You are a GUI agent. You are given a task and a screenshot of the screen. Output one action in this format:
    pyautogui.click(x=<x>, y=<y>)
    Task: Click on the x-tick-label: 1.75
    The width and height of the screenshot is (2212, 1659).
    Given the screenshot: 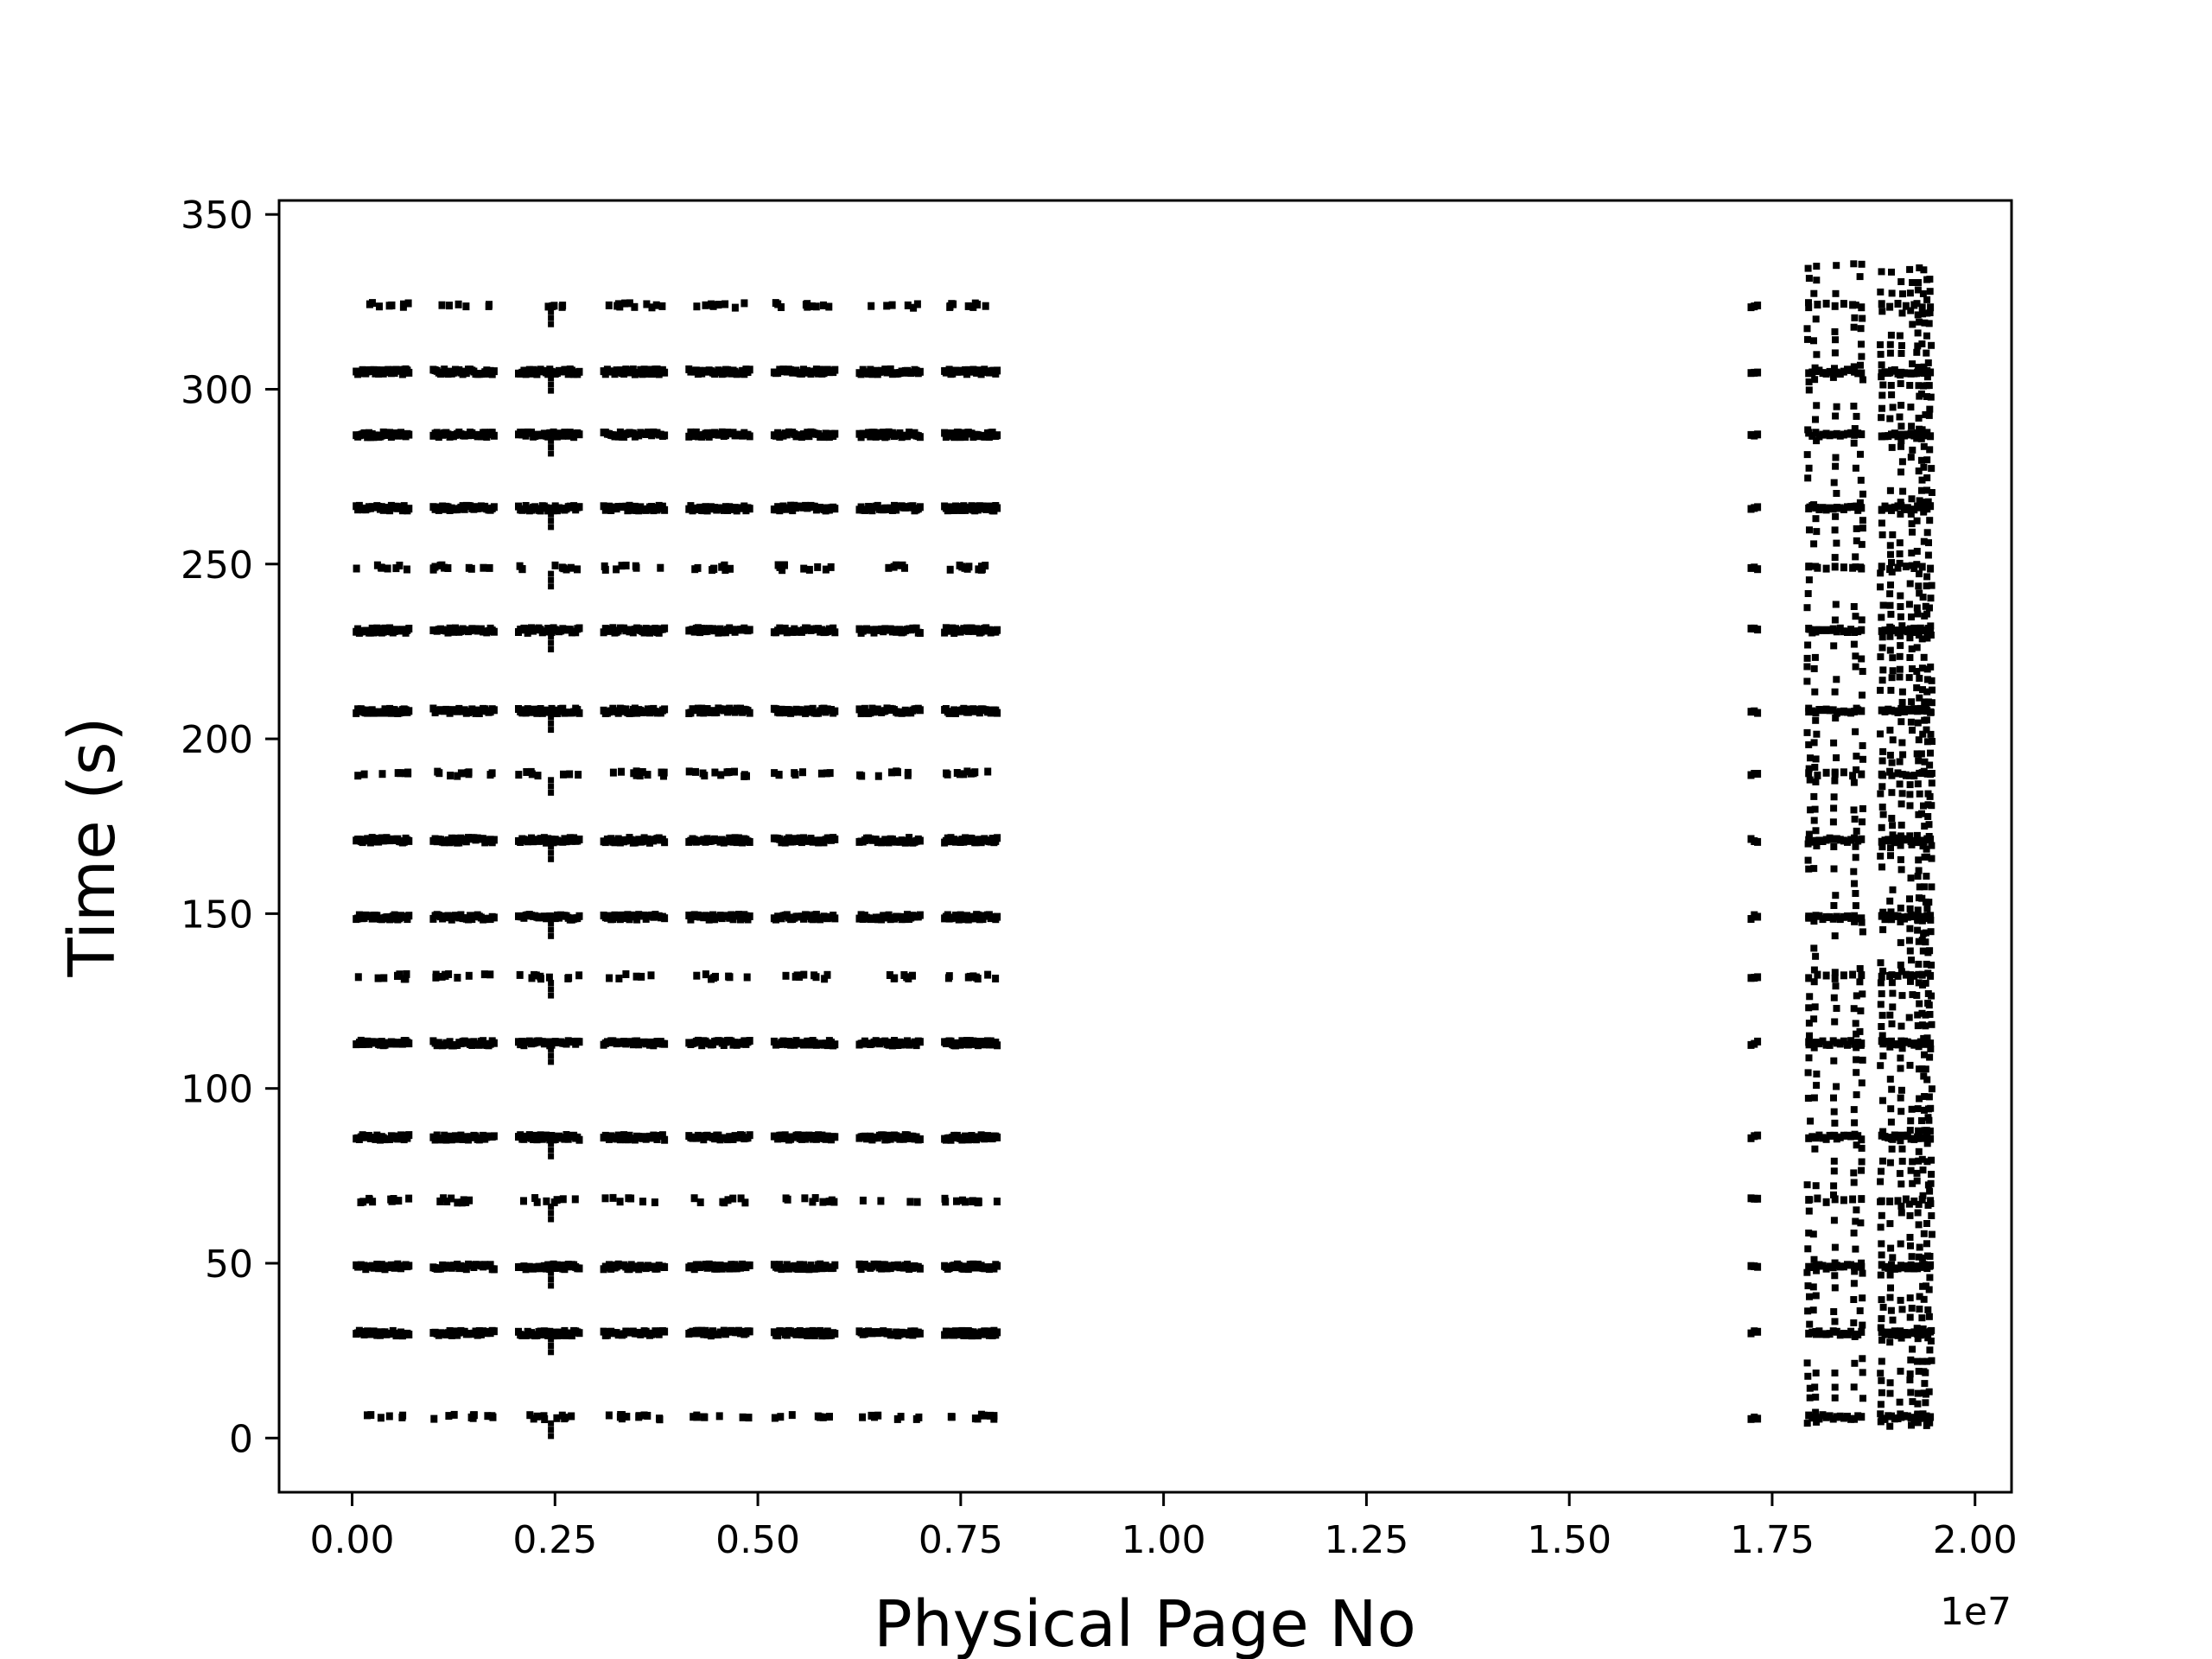 What is the action you would take?
    pyautogui.click(x=1773, y=1540)
    